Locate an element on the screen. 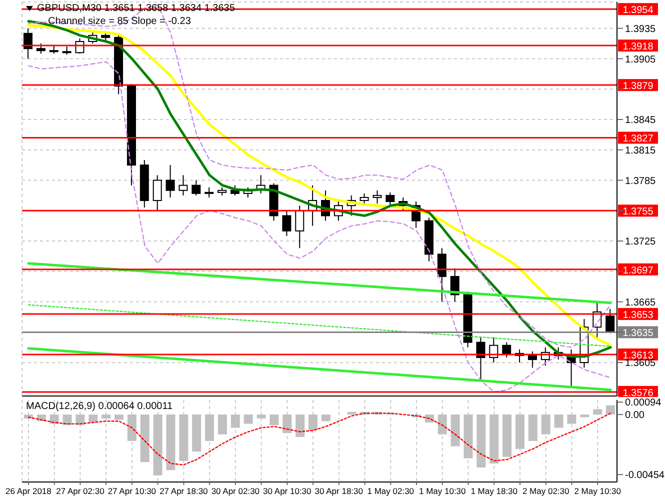 Image resolution: width=665 pixels, height=499 pixels. x-tick-label: 2 May 10:30 is located at coordinates (598, 491).